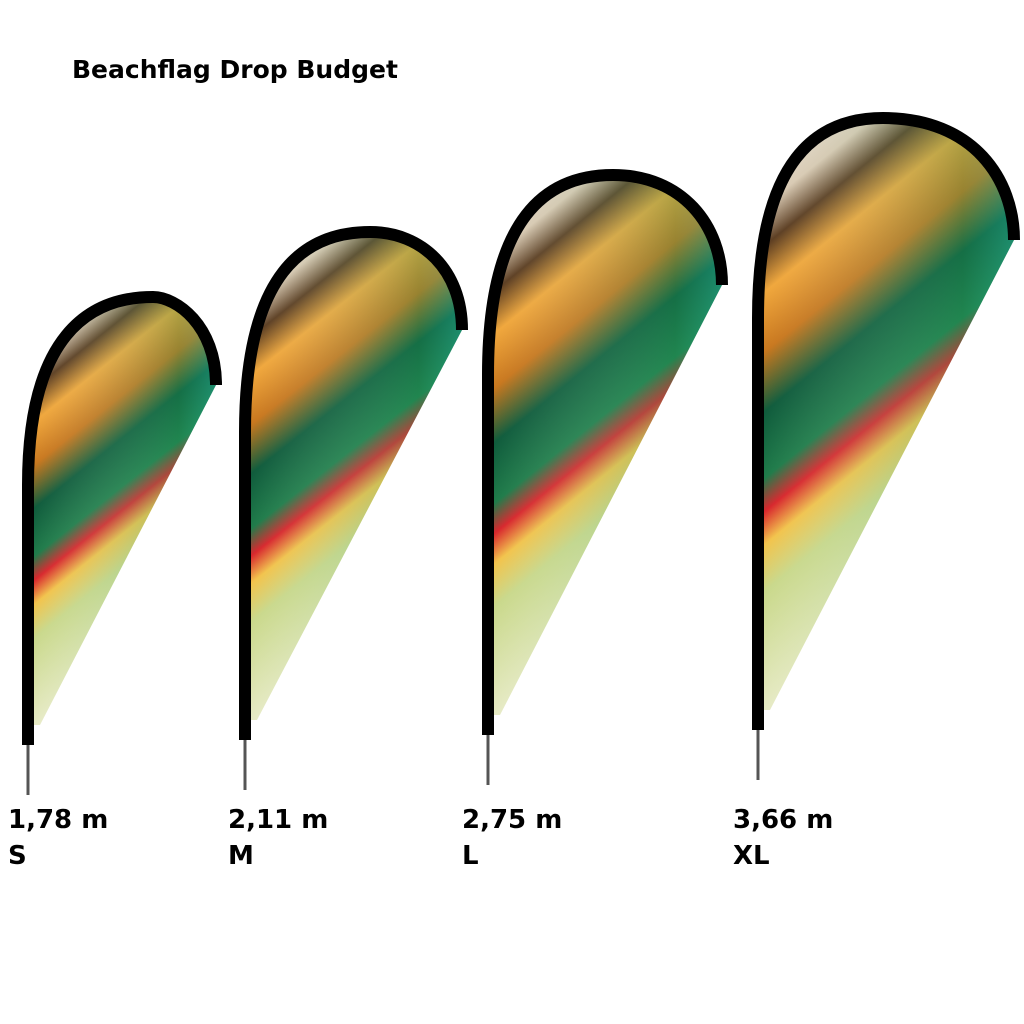  I want to click on flag-size: XL, so click(751, 856).